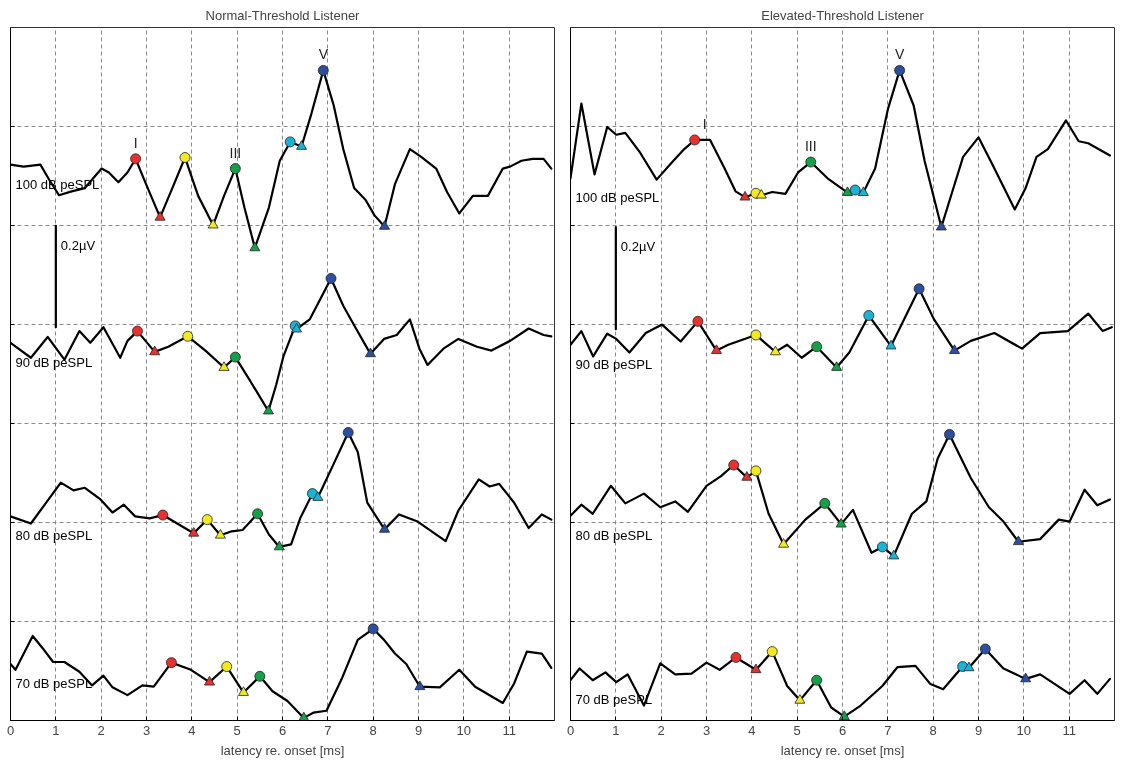 This screenshot has height=765, width=1128. Describe the element at coordinates (101, 730) in the screenshot. I see `x-tick-label: 2` at that location.